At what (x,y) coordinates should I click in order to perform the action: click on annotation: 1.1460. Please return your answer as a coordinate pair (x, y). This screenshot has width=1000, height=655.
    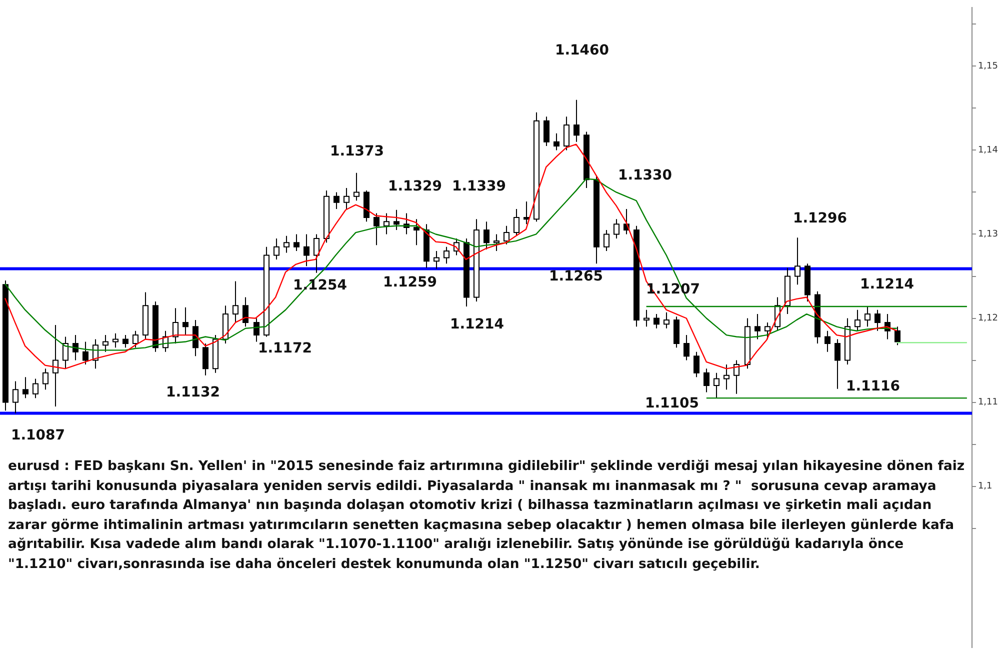
    Looking at the image, I should click on (582, 50).